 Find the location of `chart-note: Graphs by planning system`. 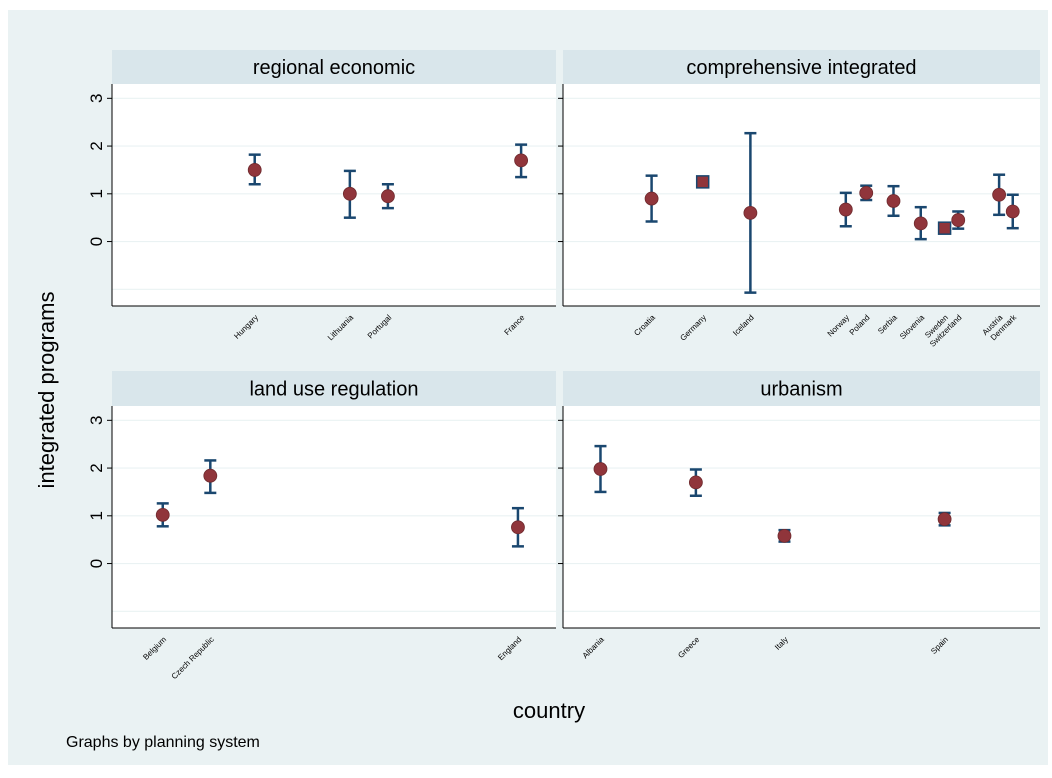

chart-note: Graphs by planning system is located at coordinates (163, 742).